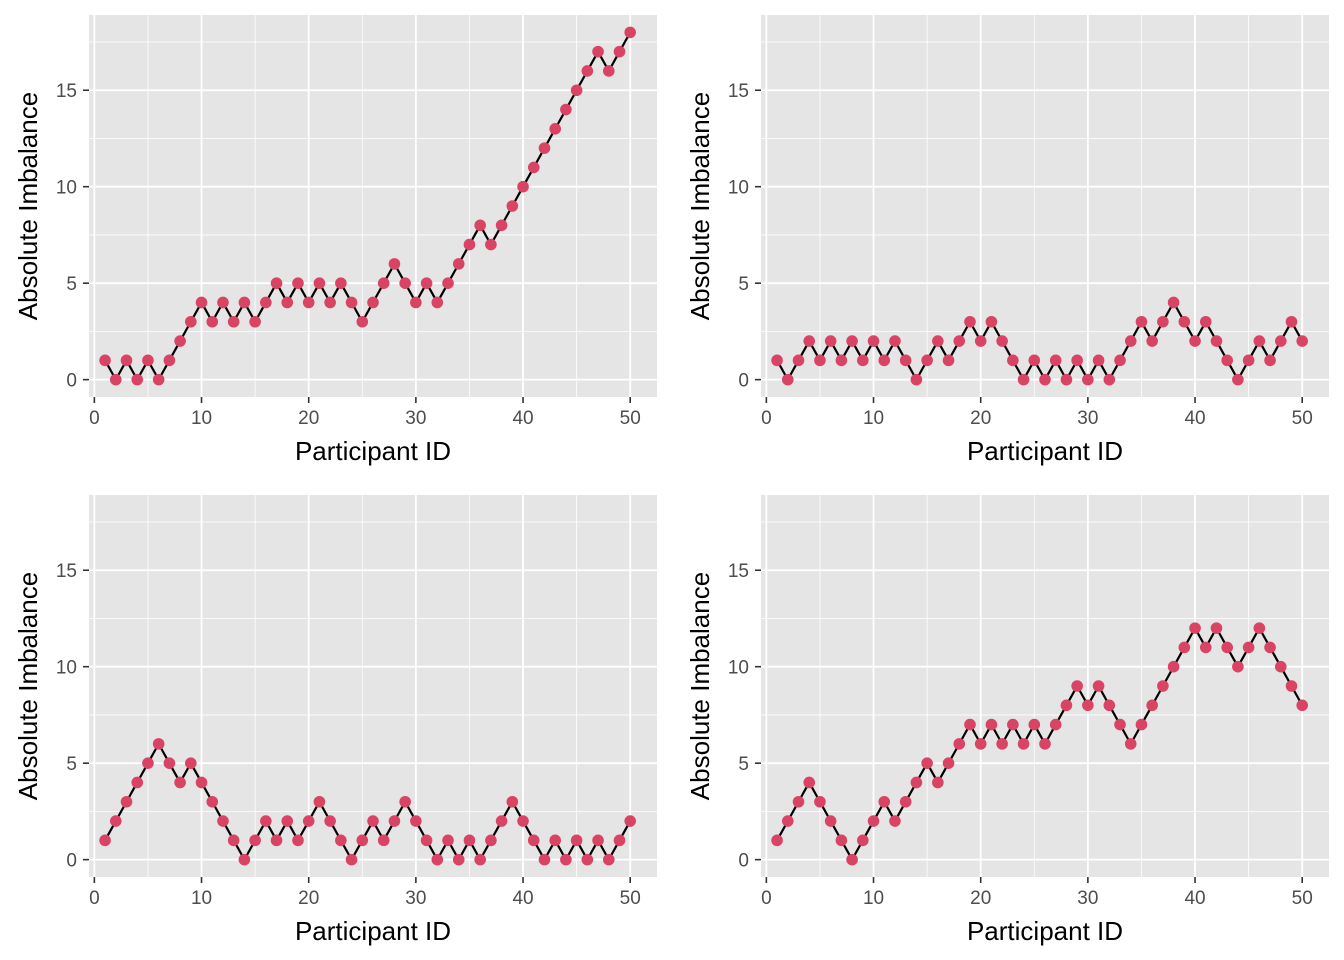 The width and height of the screenshot is (1344, 960). Describe the element at coordinates (873, 898) in the screenshot. I see `x-tick-label: 10` at that location.